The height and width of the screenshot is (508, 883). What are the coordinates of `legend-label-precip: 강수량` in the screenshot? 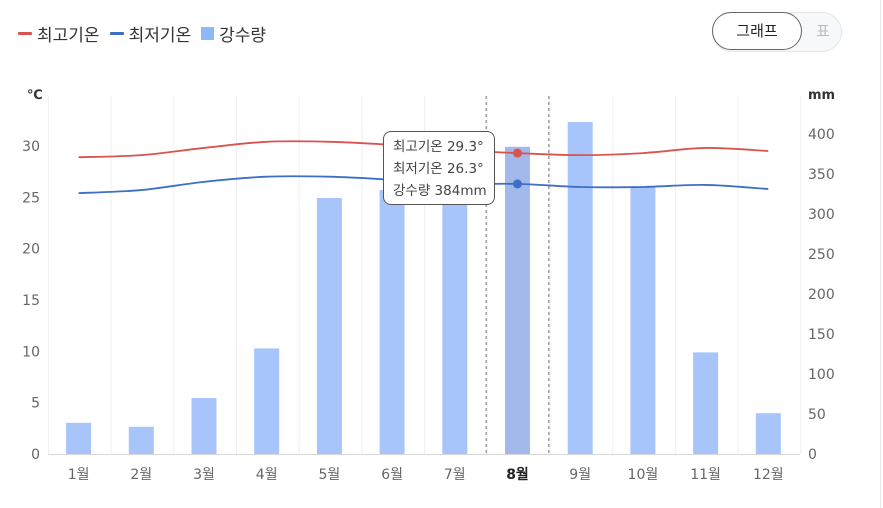 It's located at (243, 35).